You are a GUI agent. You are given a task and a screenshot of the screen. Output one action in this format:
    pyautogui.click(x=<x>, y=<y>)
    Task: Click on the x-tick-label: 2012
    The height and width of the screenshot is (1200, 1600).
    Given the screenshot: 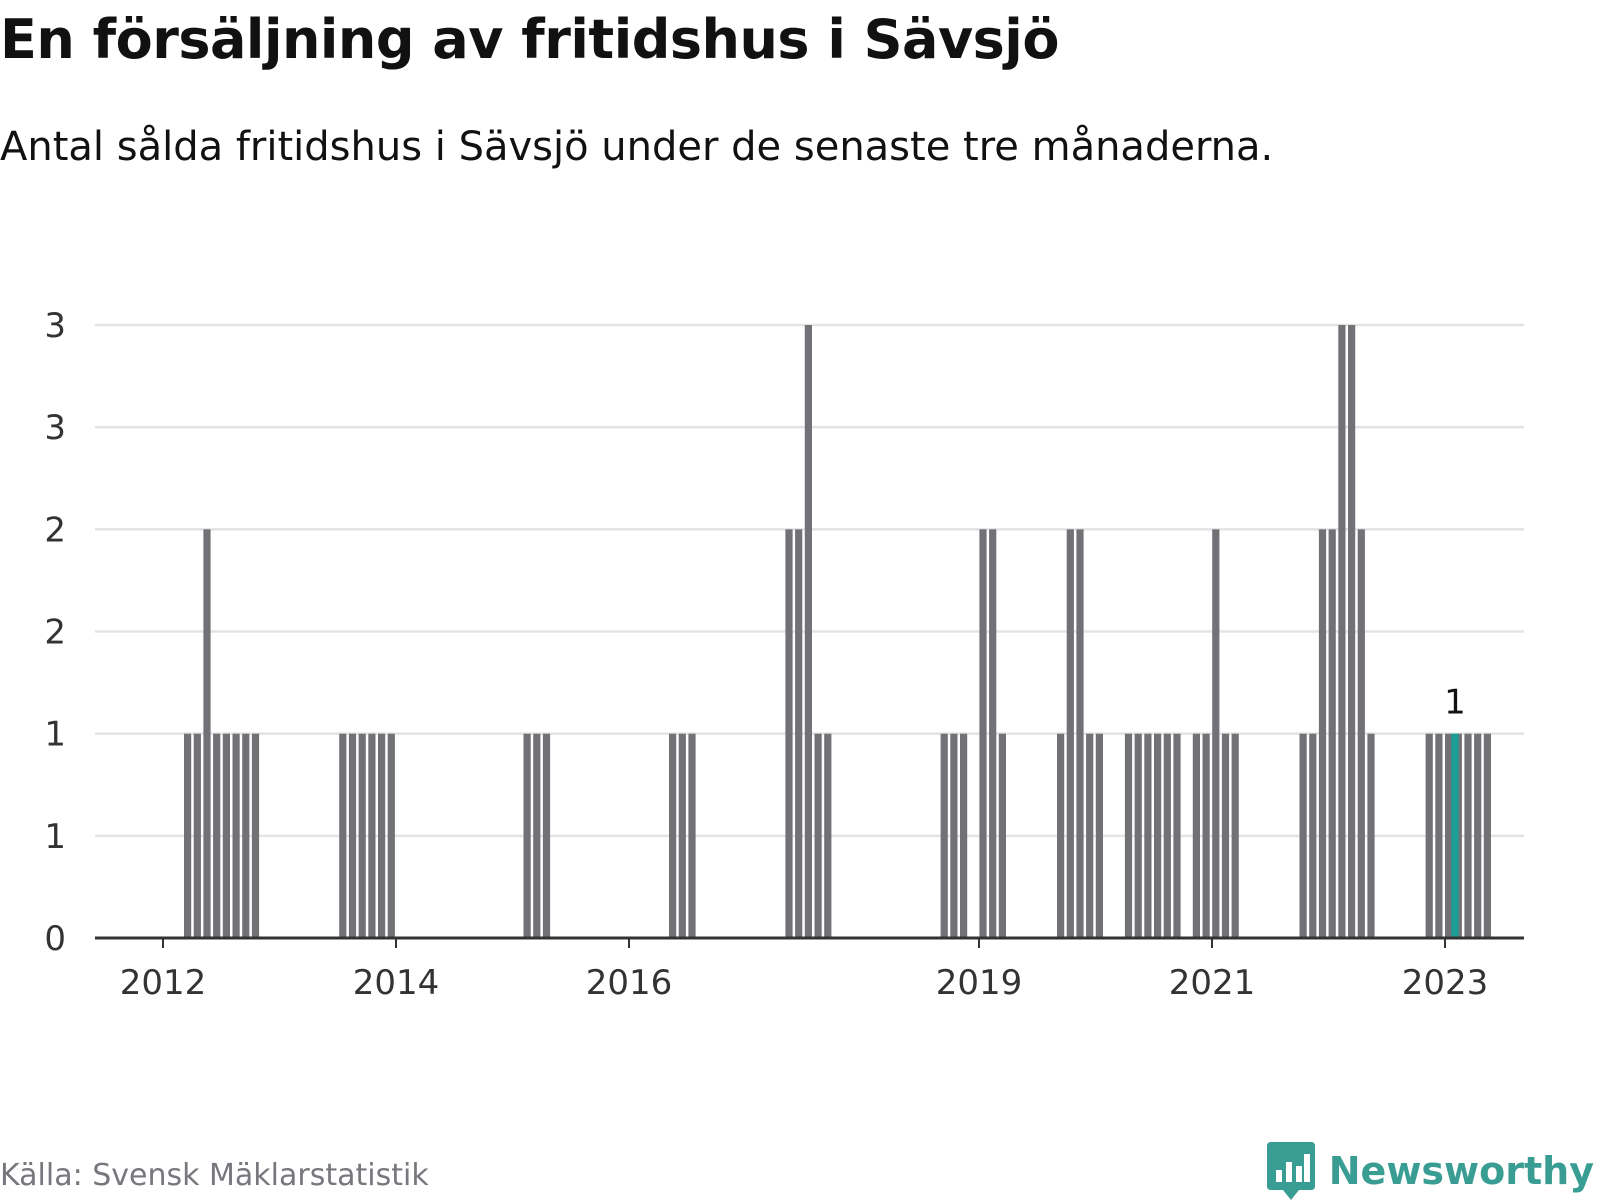 What is the action you would take?
    pyautogui.click(x=163, y=983)
    